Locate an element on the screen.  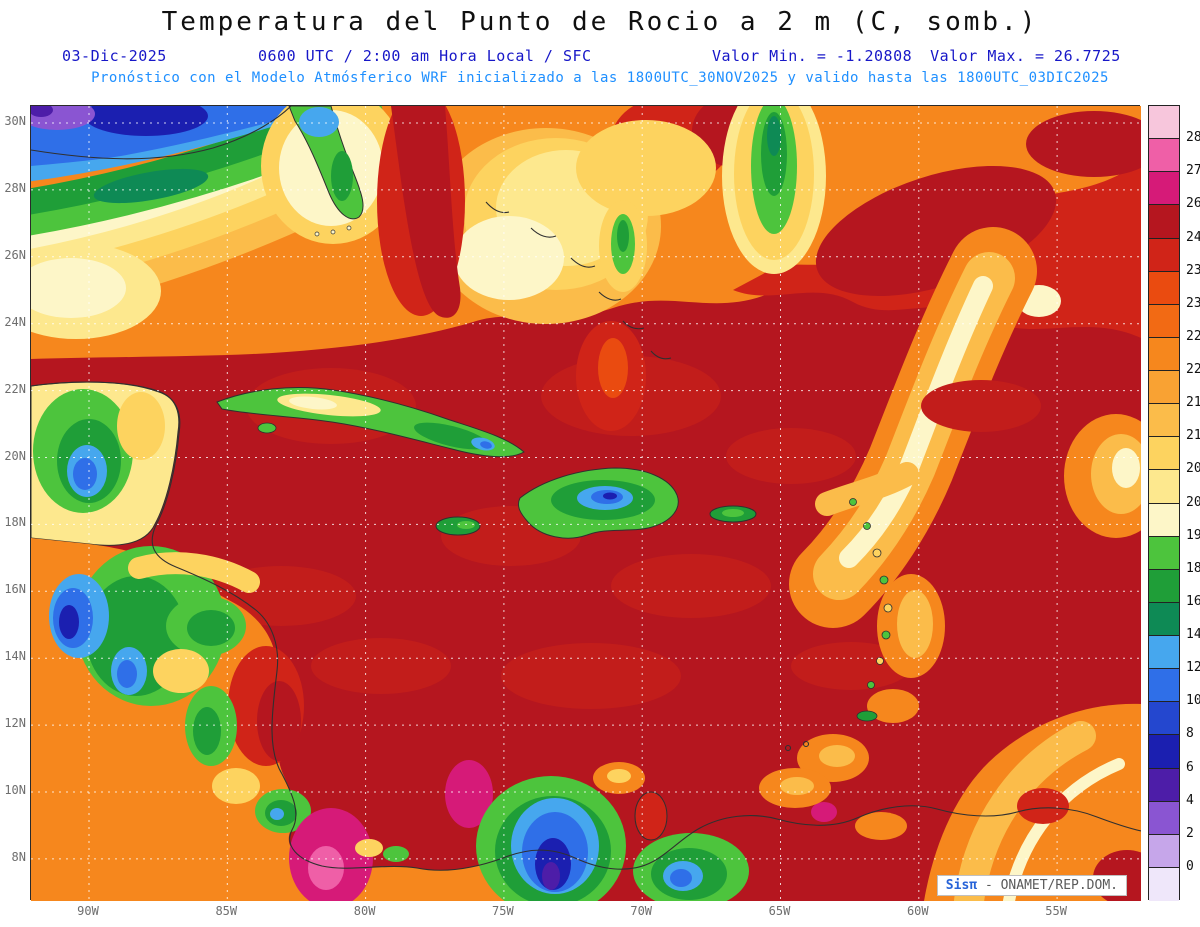
colorbar-tick-label: 6 is located at coordinates (1190, 767).